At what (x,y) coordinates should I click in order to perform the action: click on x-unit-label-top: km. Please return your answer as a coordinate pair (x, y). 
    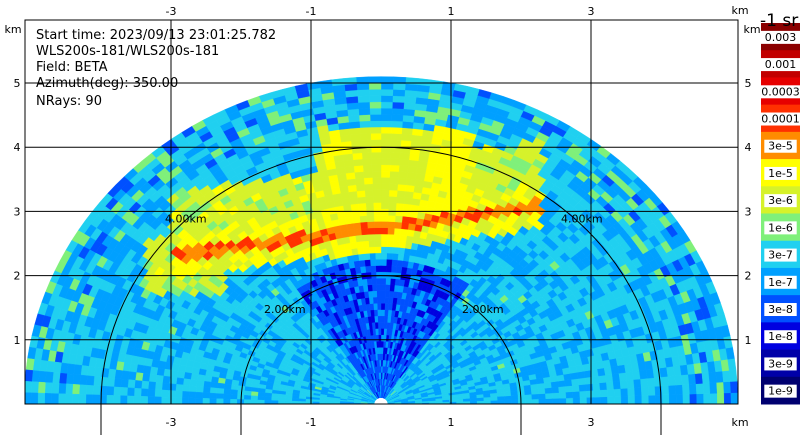
    Looking at the image, I should click on (739, 10).